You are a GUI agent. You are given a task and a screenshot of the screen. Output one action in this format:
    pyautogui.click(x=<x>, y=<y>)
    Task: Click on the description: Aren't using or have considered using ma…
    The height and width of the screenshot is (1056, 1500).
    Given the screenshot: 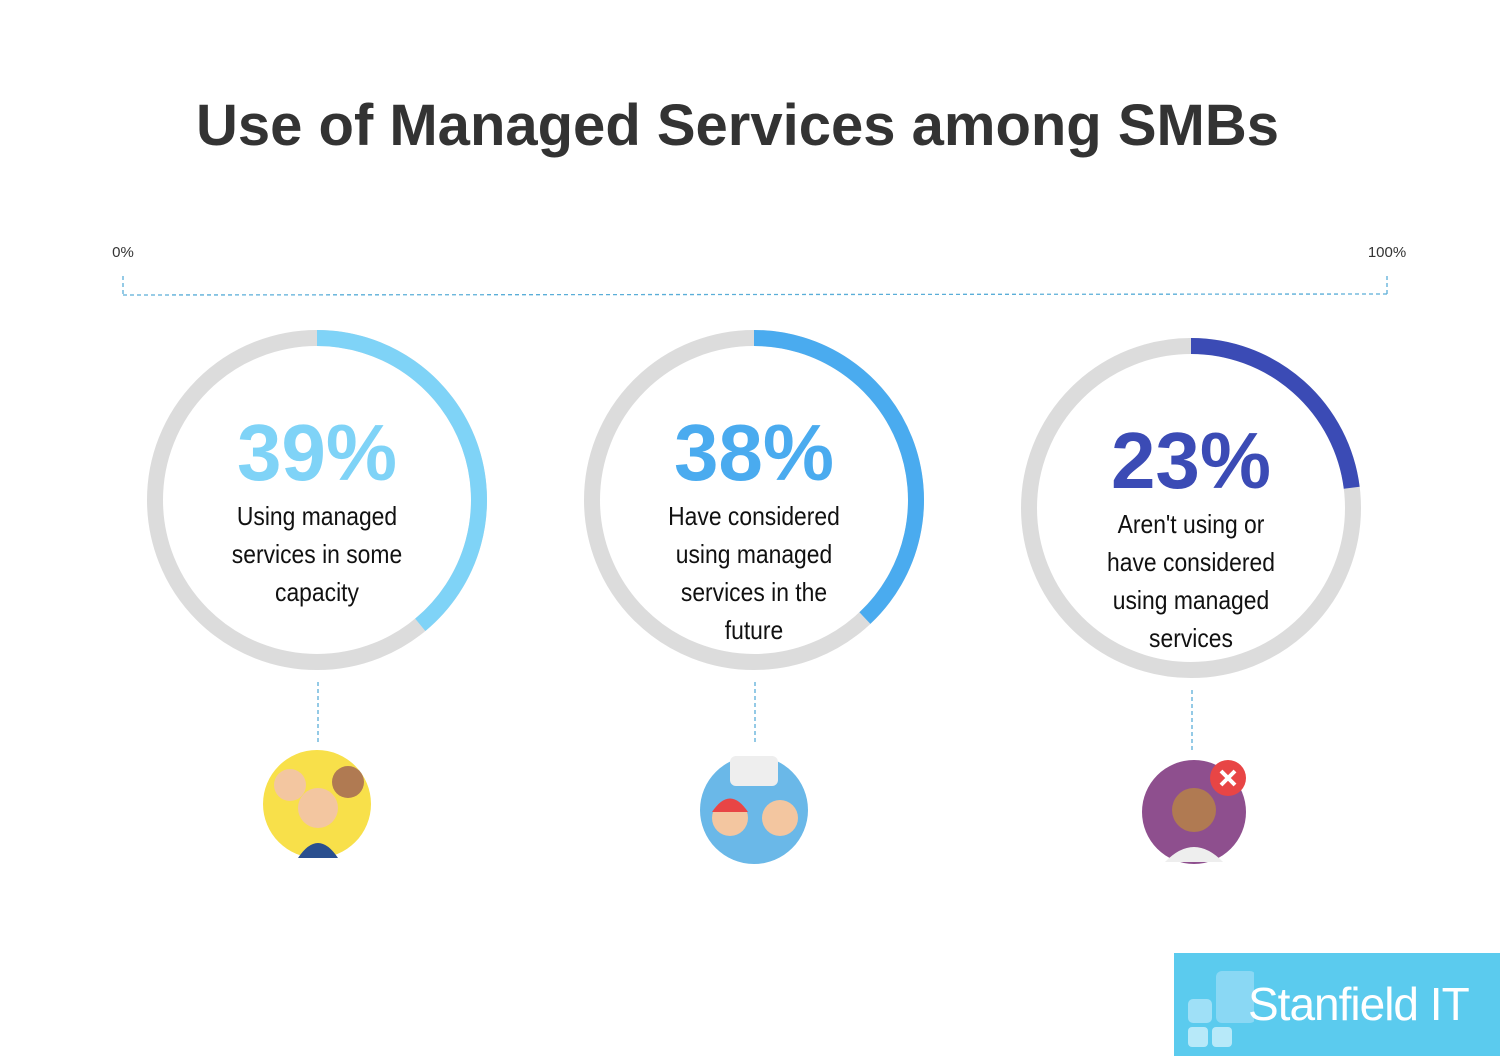 What is the action you would take?
    pyautogui.click(x=1191, y=581)
    